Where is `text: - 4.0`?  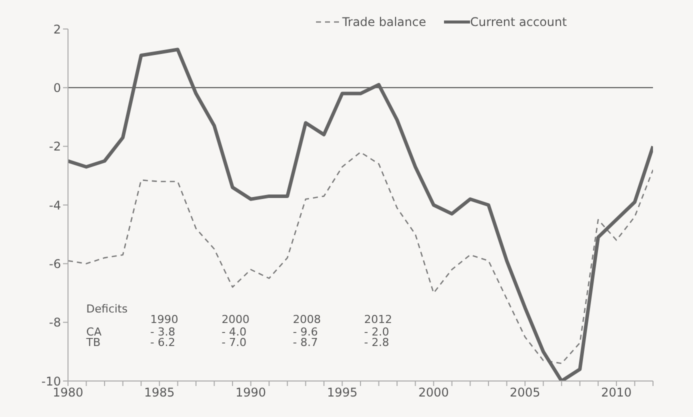
text: - 4.0 is located at coordinates (234, 331).